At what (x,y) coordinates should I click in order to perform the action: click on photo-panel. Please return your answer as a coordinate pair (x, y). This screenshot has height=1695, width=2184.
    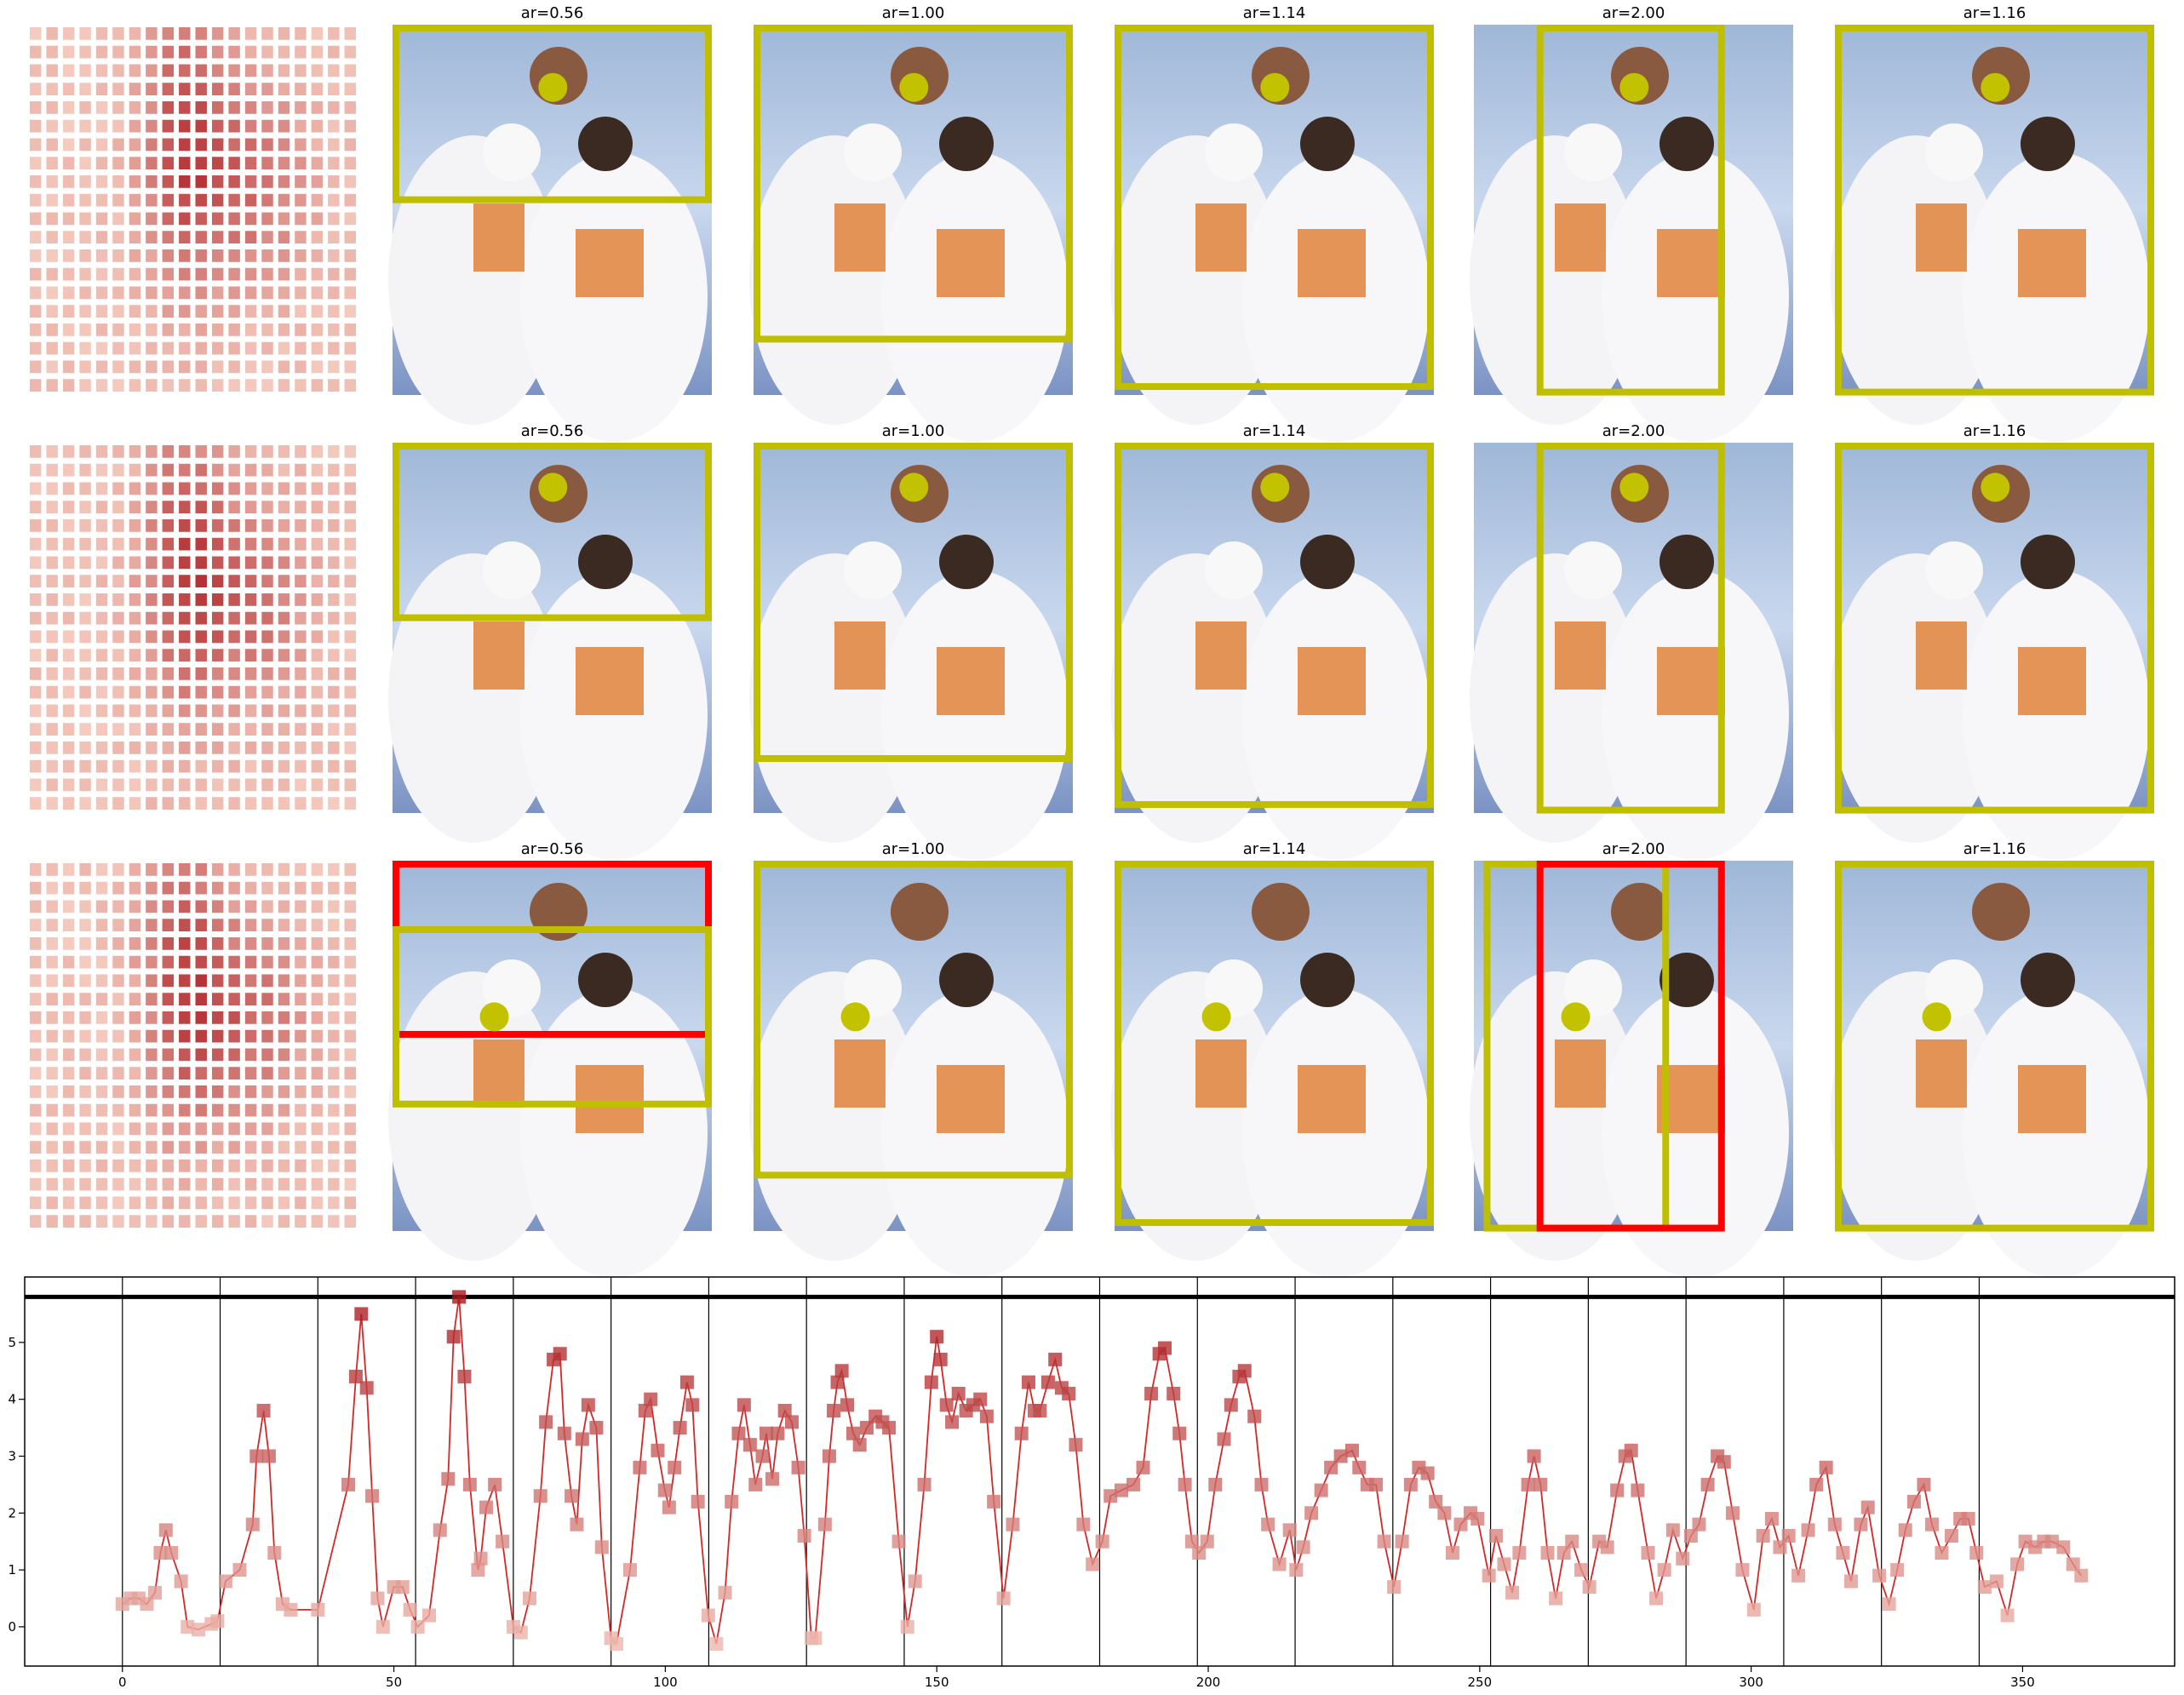
    Looking at the image, I should click on (1272, 234).